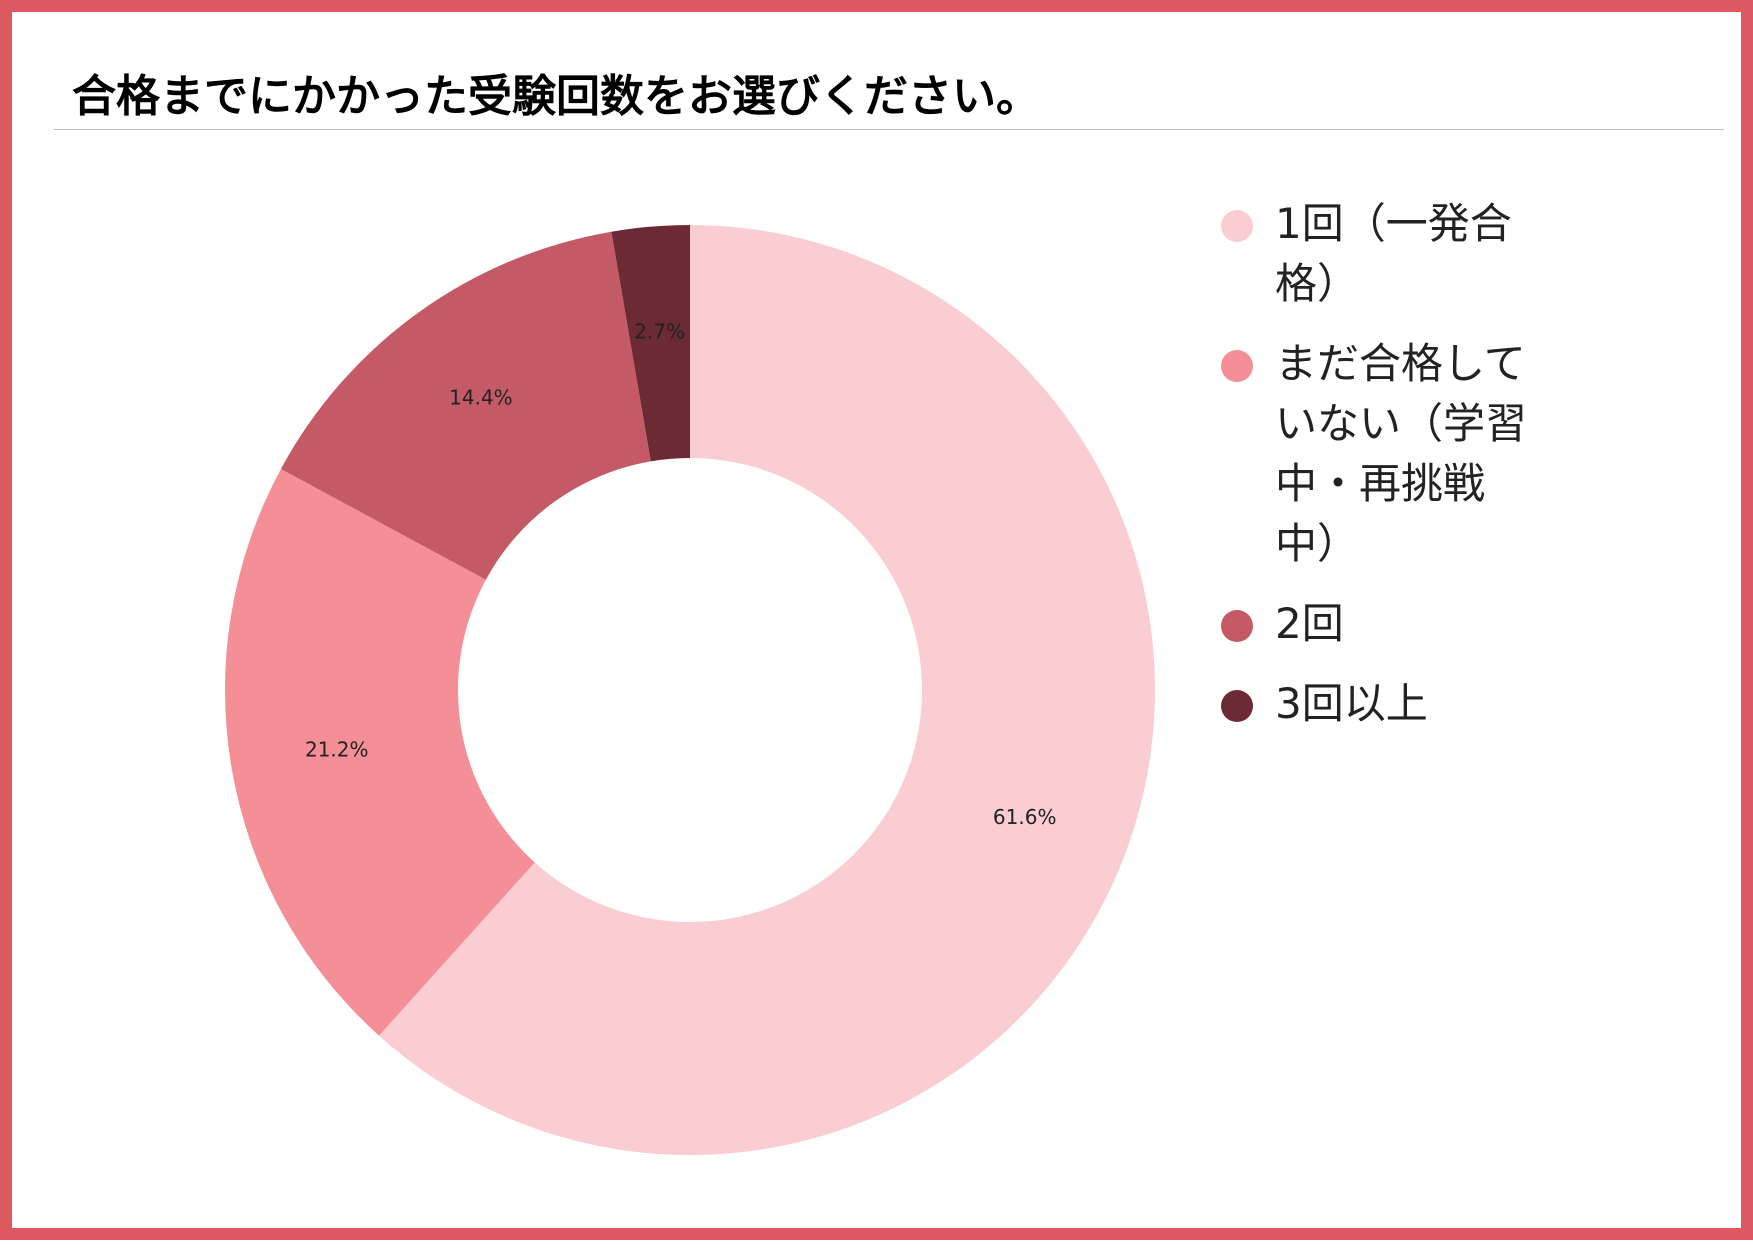  Describe the element at coordinates (1309, 623) in the screenshot. I see `legend-label-two-attempts: 2回` at that location.